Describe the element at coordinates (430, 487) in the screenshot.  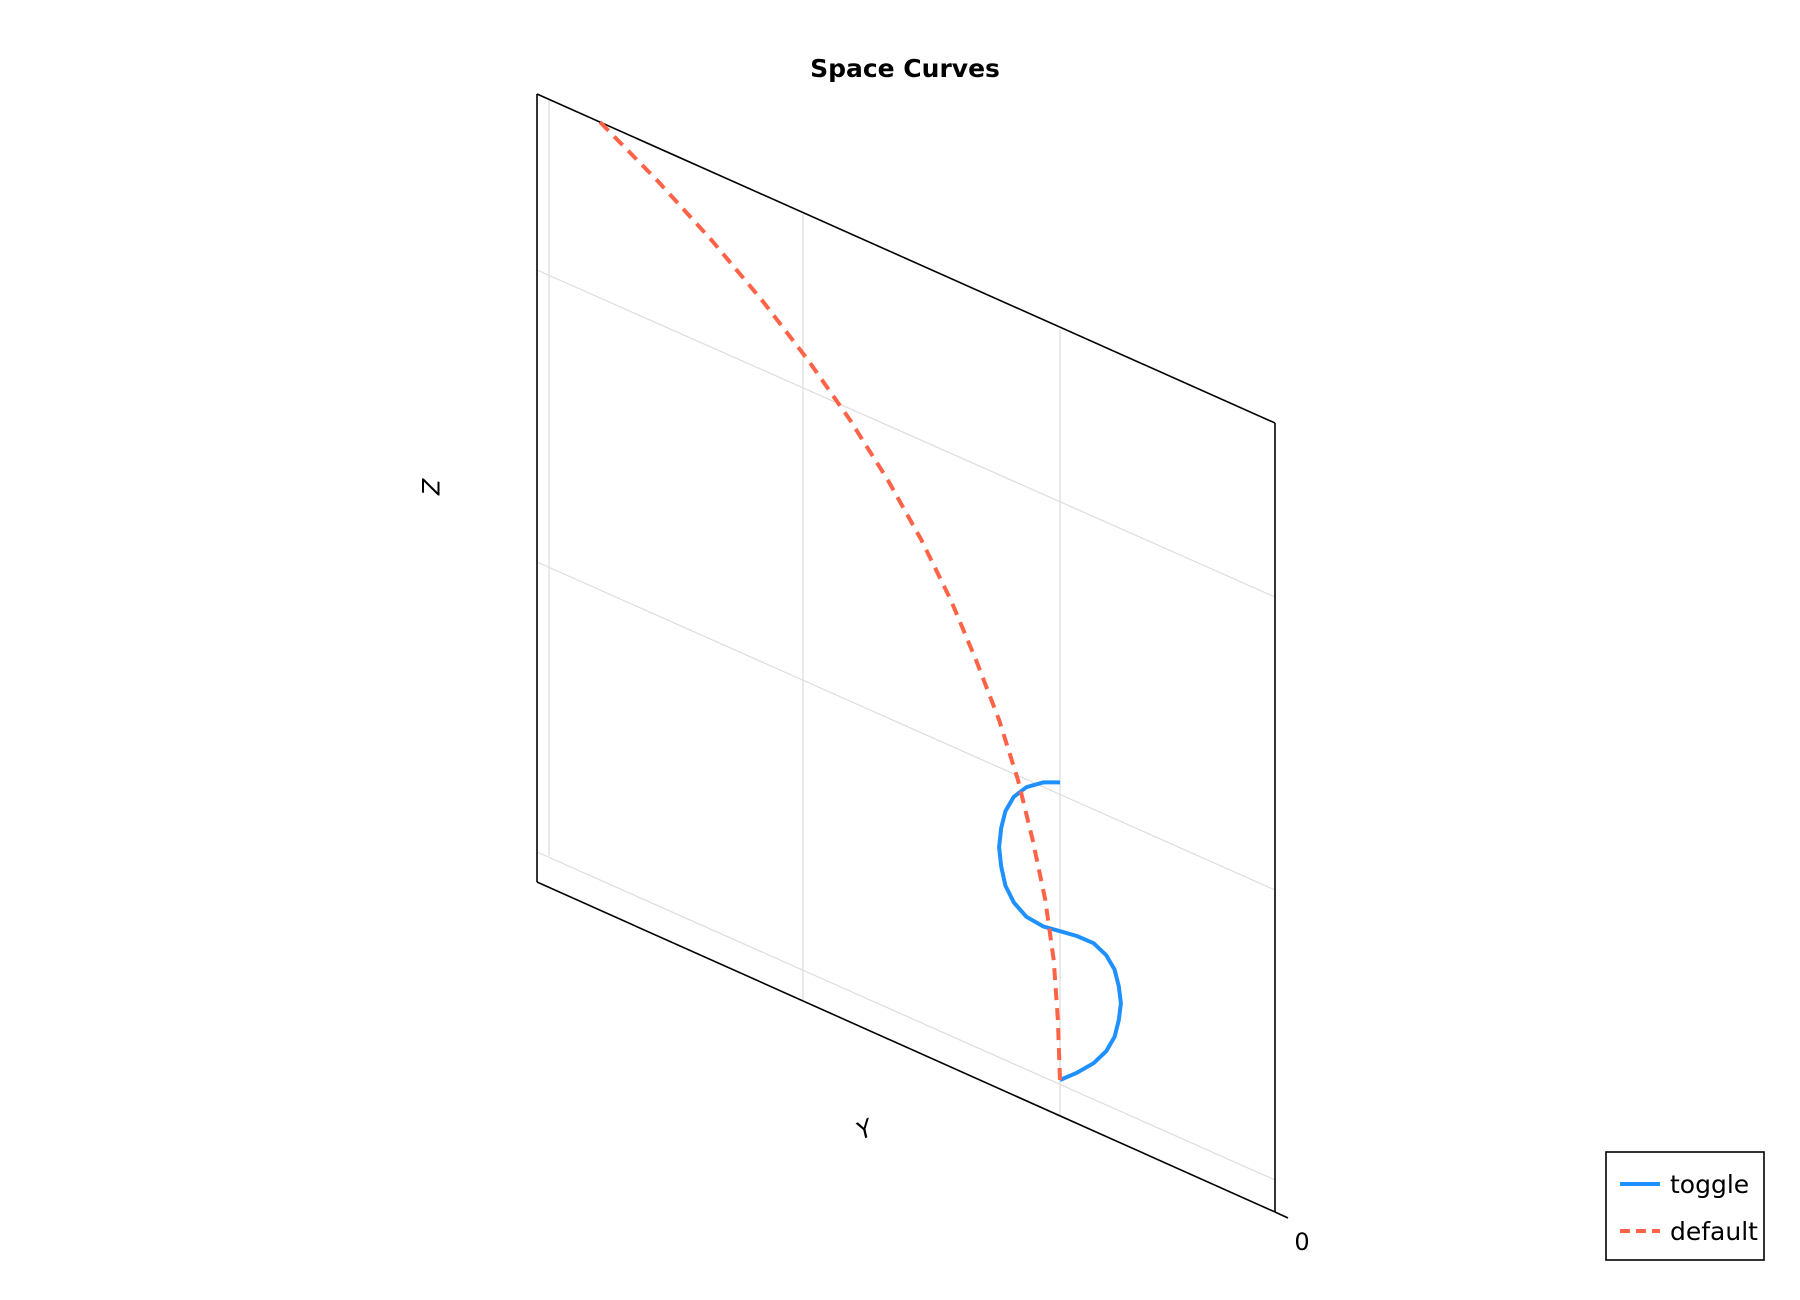
I see `z-axis-label: Z` at that location.